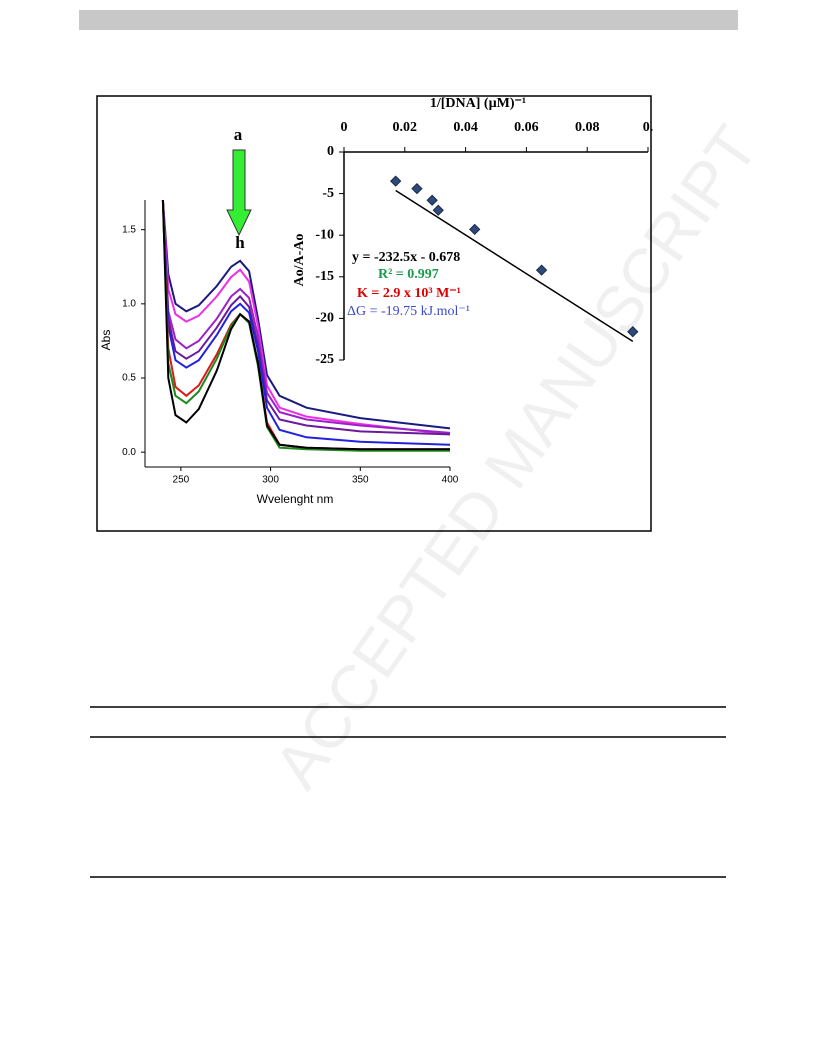  Describe the element at coordinates (299, 260) in the screenshot. I see `y-axis-label: Ao/A-Ao` at that location.